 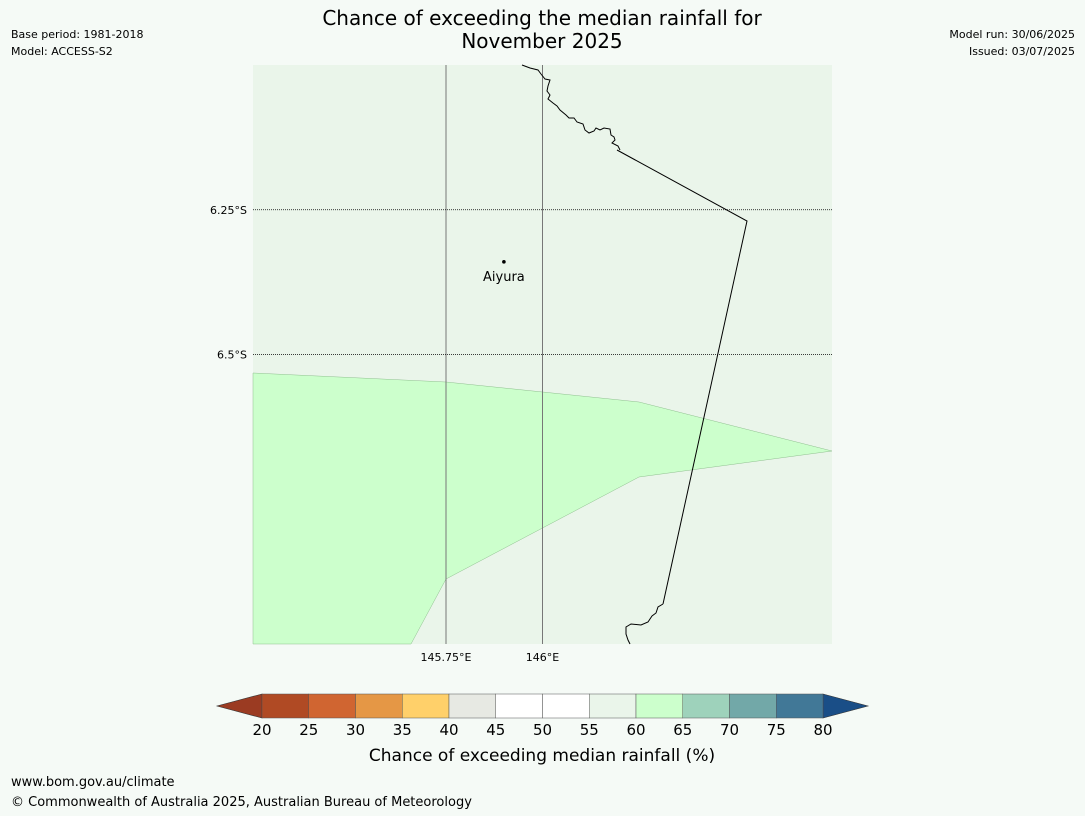 I want to click on coastline-north, so click(x=571, y=107).